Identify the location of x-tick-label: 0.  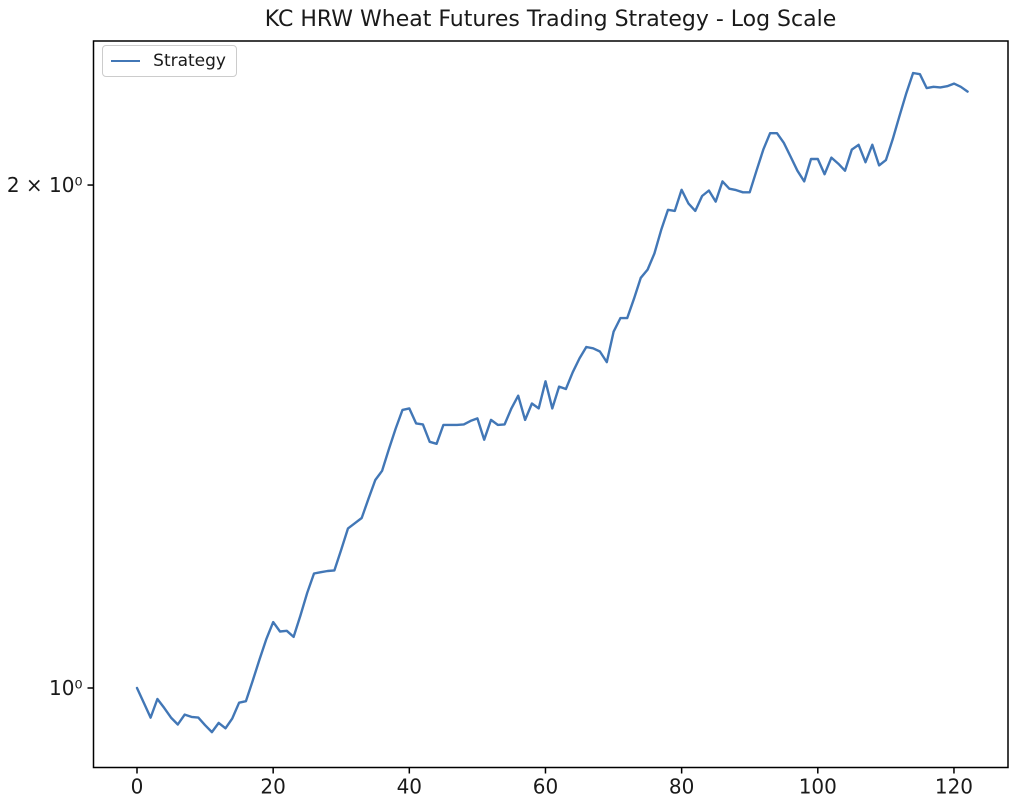
(137, 787).